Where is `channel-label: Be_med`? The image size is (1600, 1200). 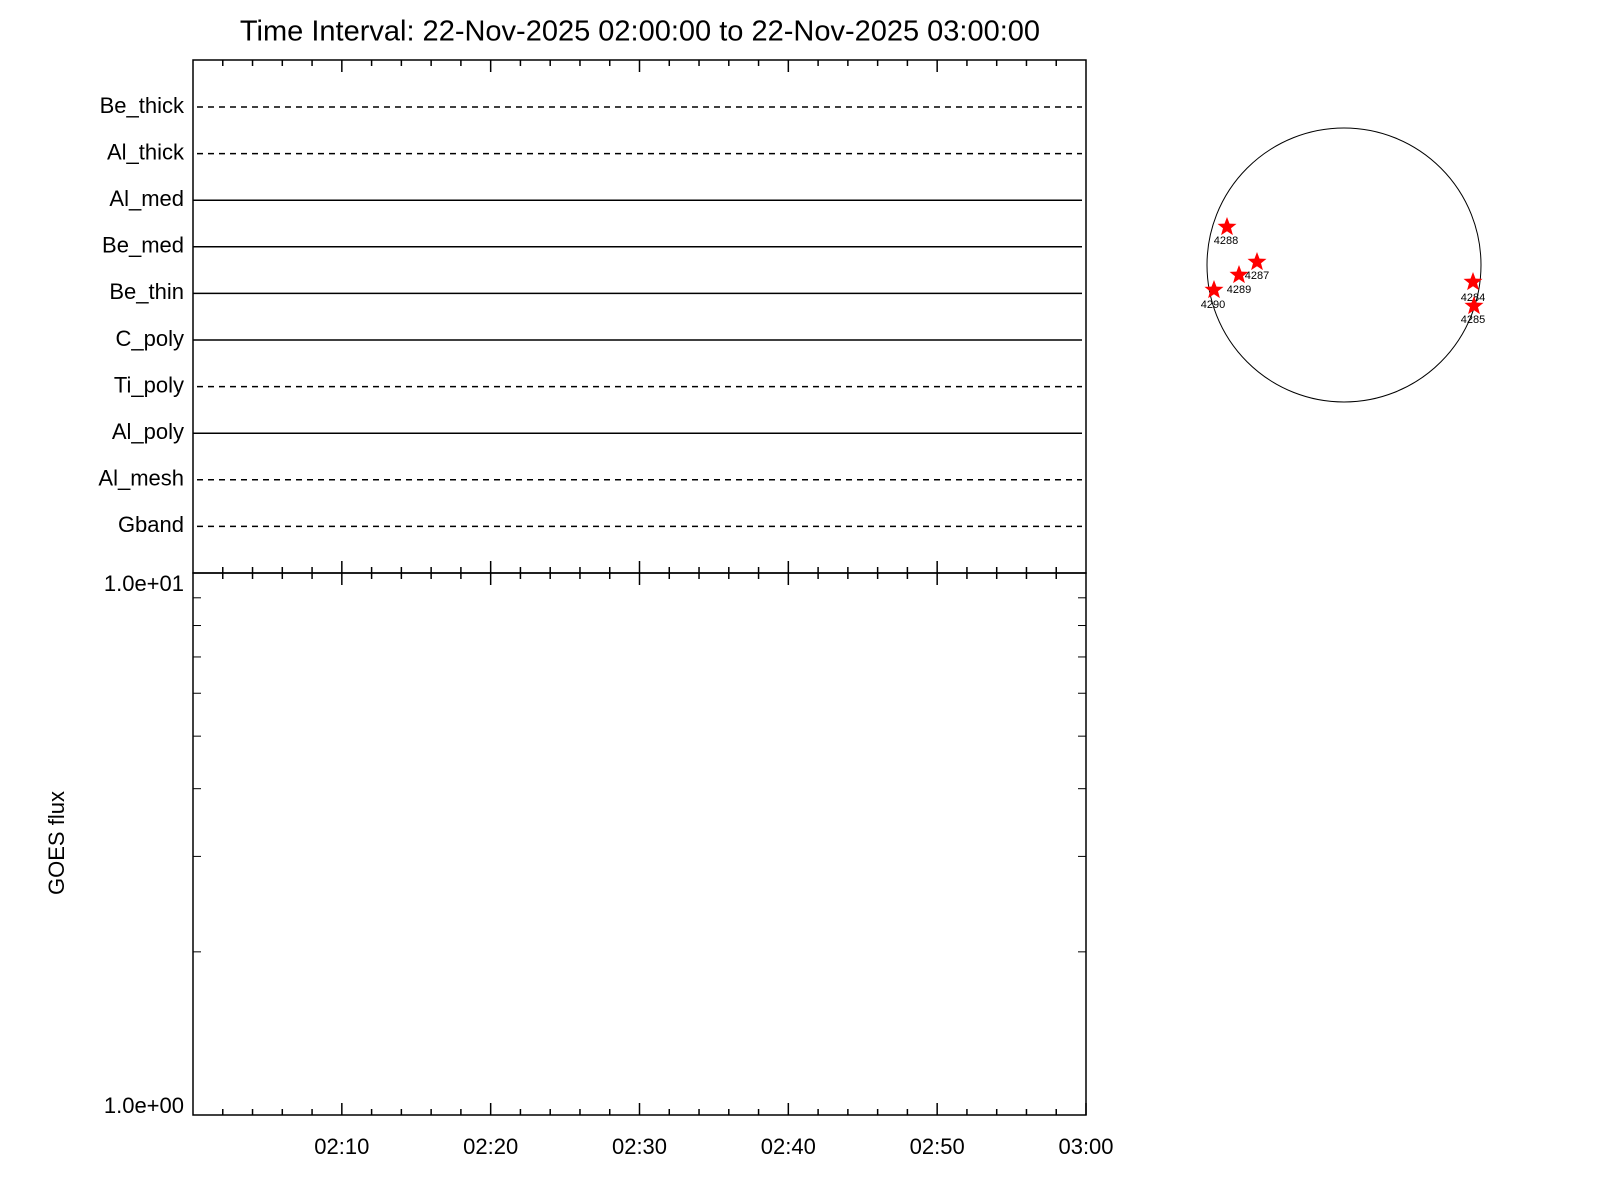 channel-label: Be_med is located at coordinates (143, 245).